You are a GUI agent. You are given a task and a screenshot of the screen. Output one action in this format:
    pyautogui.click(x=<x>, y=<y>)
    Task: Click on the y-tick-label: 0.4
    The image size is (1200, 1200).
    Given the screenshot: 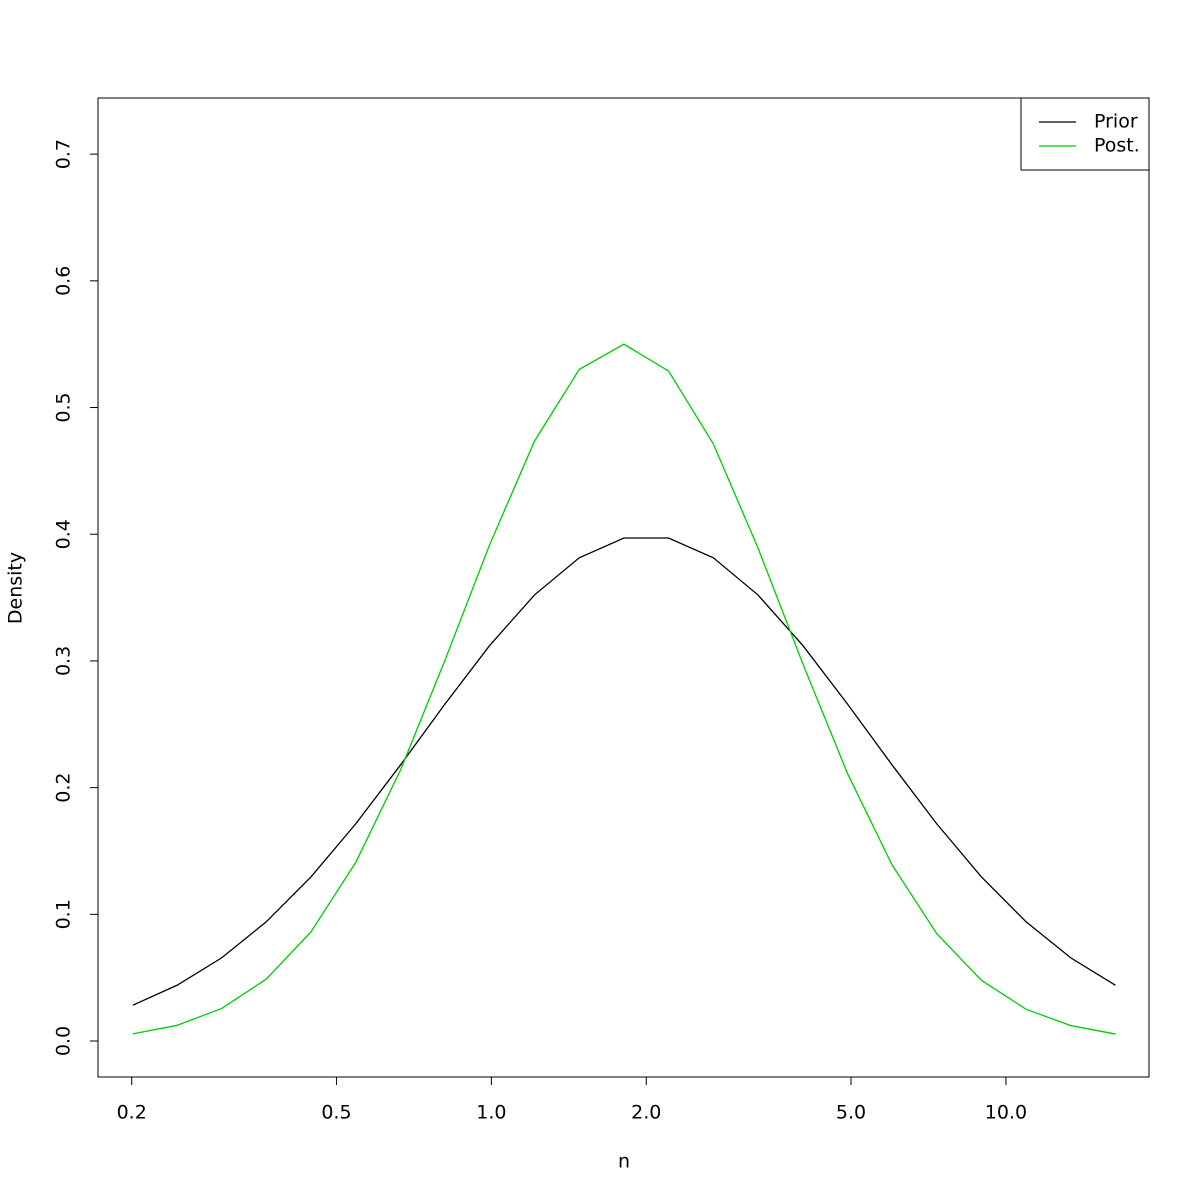 What is the action you would take?
    pyautogui.click(x=64, y=534)
    